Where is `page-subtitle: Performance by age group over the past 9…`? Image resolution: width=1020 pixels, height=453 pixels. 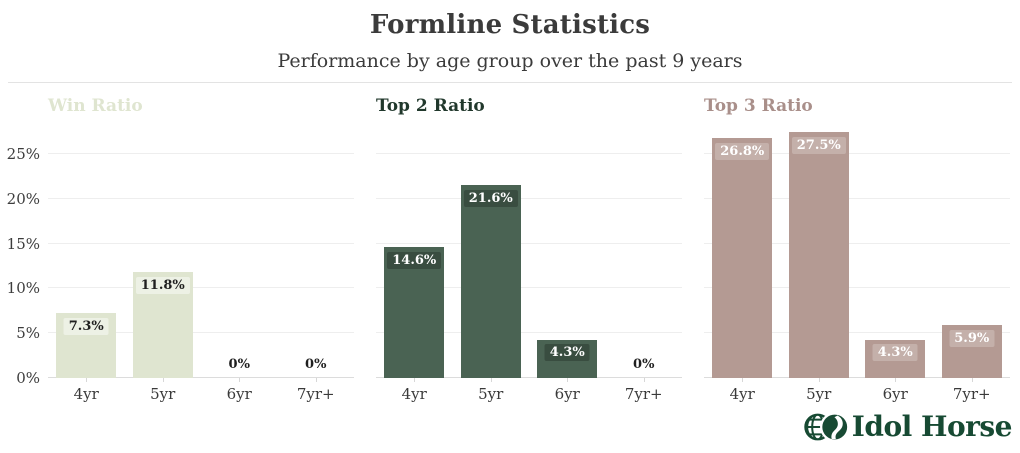
page-subtitle: Performance by age group over the past 9… is located at coordinates (510, 61).